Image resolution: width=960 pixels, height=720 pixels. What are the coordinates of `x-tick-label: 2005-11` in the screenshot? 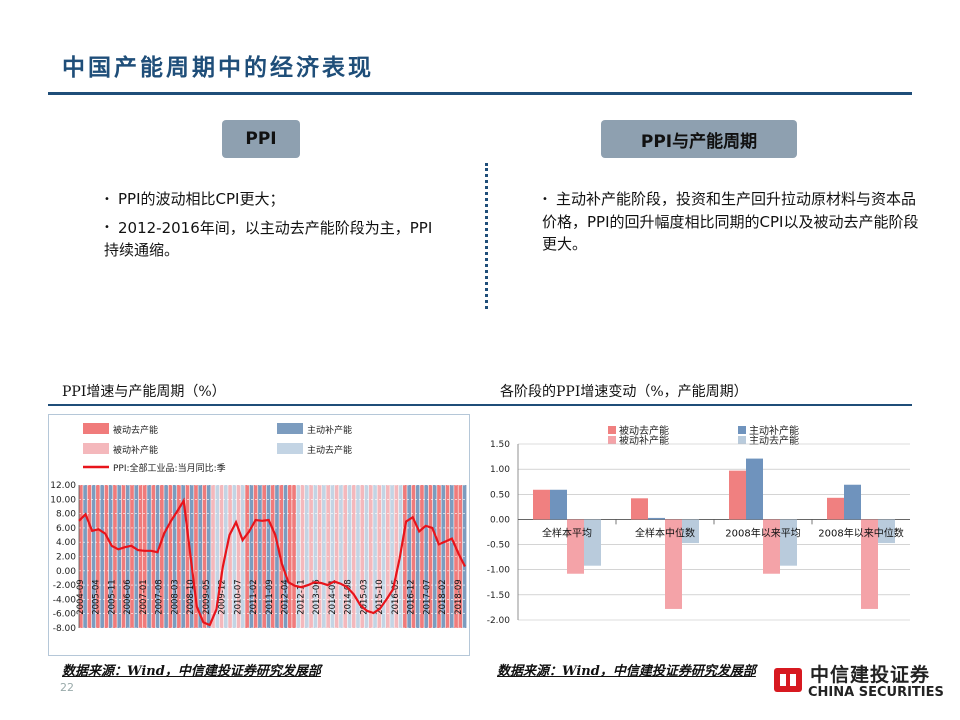 It's located at (113, 597).